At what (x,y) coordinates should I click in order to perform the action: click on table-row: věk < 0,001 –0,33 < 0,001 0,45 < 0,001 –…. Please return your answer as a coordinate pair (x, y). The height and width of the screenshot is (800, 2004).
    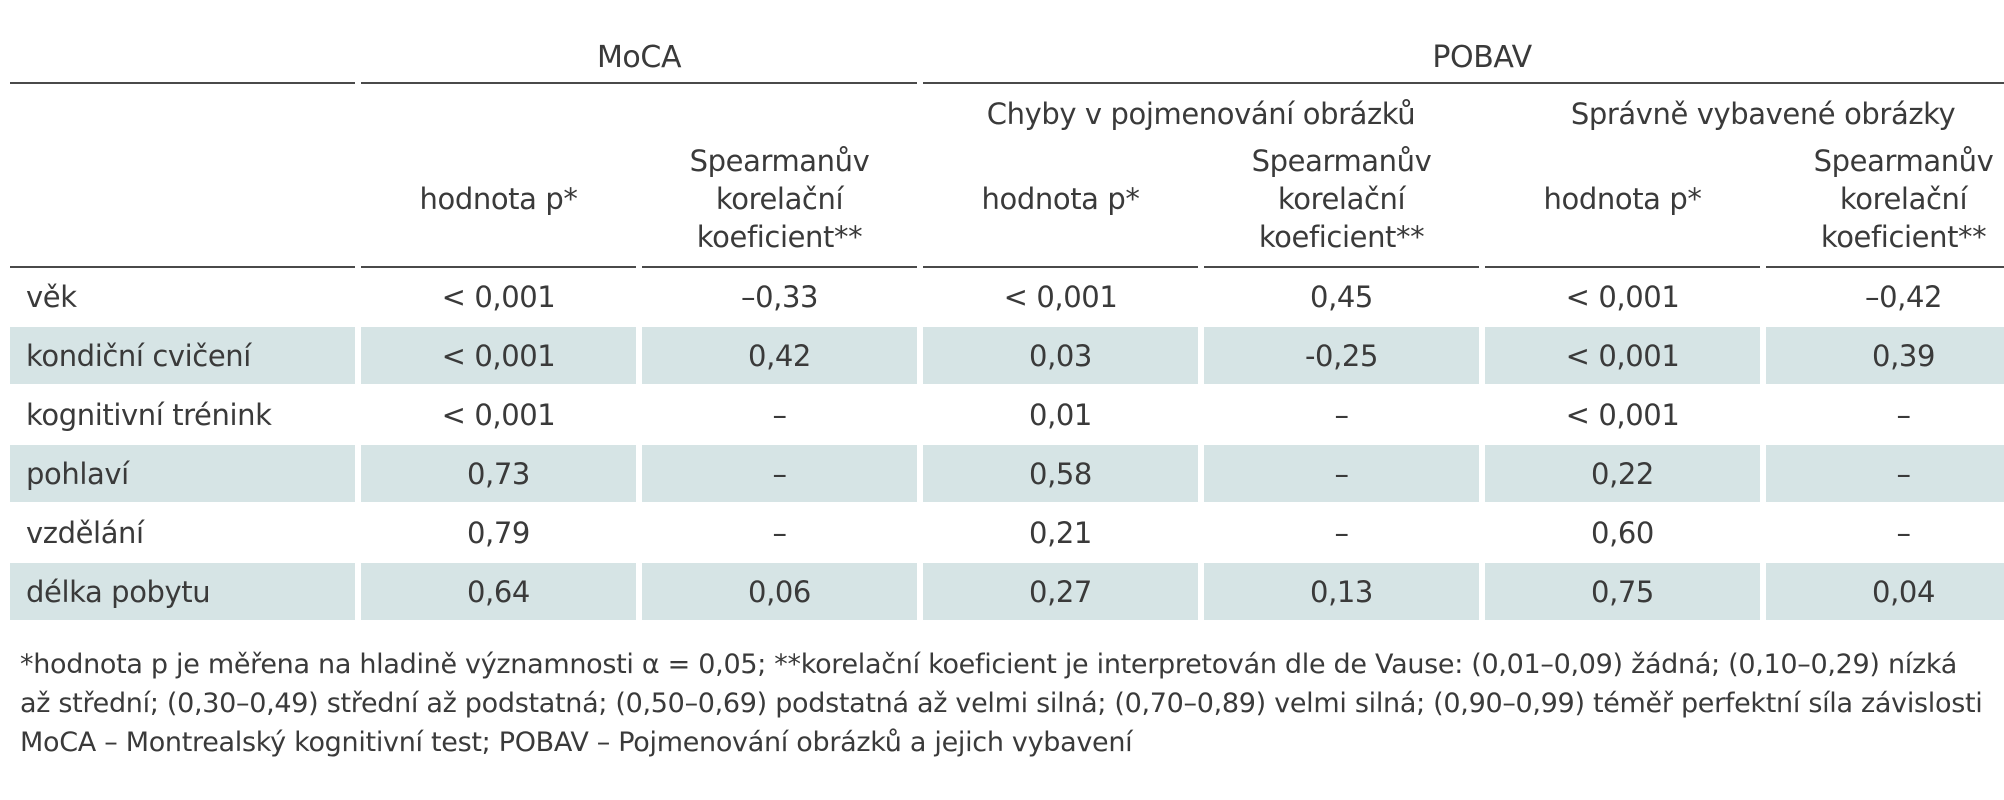
    Looking at the image, I should click on (1007, 297).